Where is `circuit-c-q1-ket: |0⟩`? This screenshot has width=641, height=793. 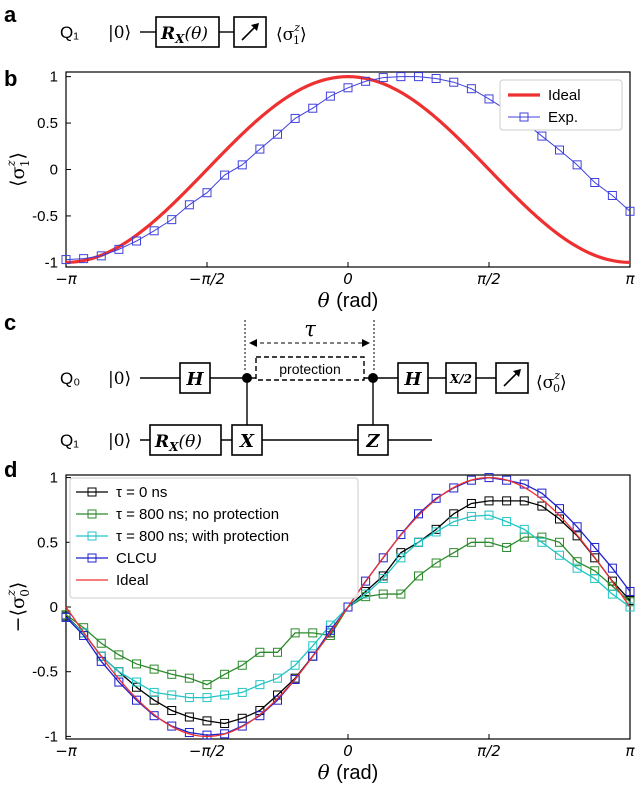
circuit-c-q1-ket: |0⟩ is located at coordinates (119, 441).